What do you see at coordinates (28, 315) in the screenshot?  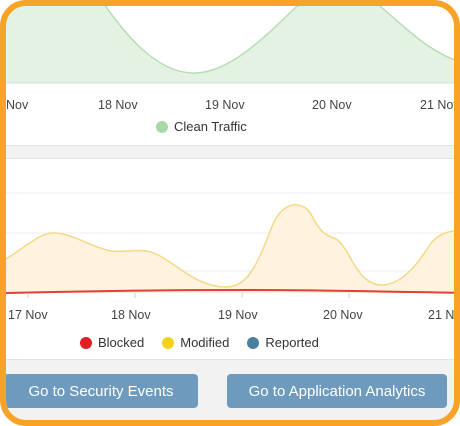 I see `bottom-x-tick: 17 Nov` at bounding box center [28, 315].